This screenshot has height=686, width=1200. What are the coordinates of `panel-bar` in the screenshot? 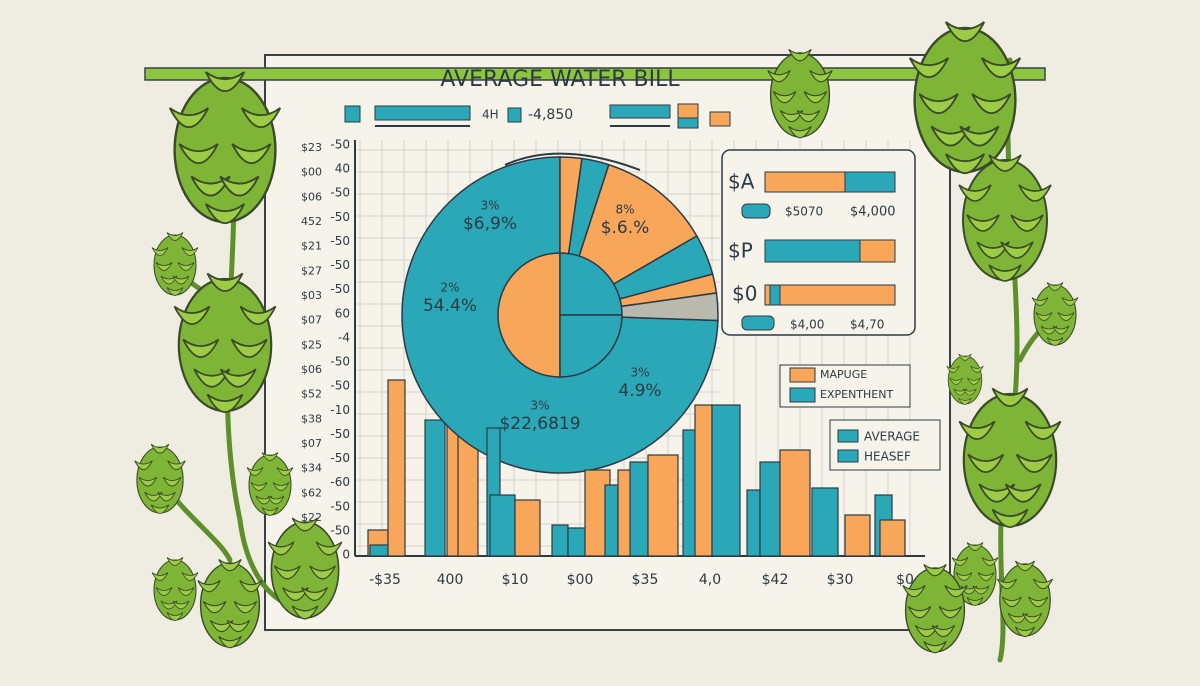 It's located at (775, 295).